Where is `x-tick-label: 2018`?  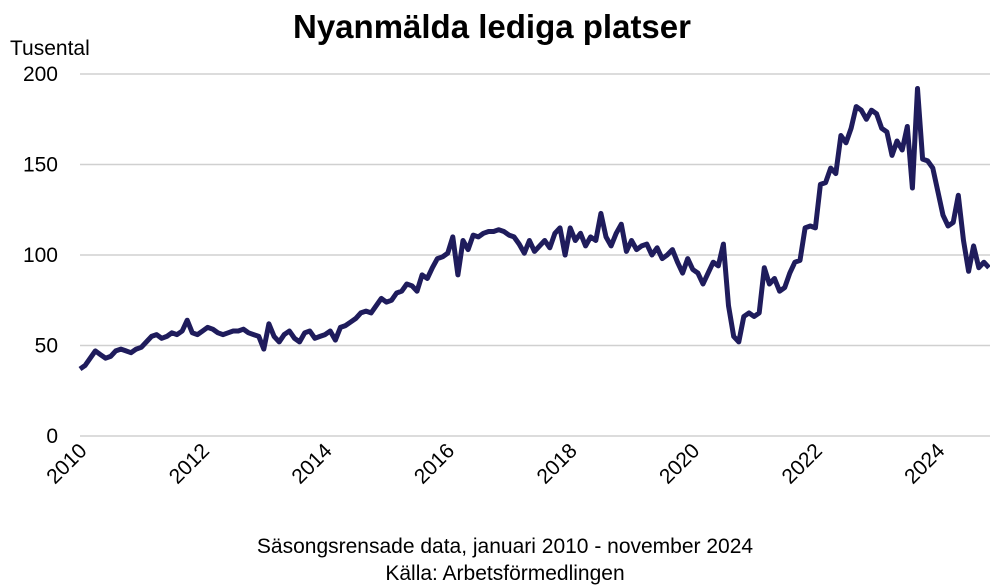
x-tick-label: 2018 is located at coordinates (556, 463).